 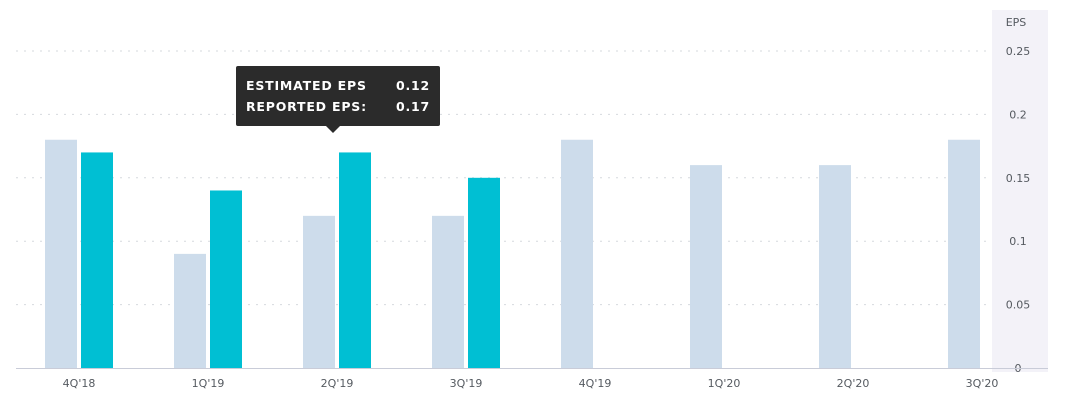 What do you see at coordinates (853, 383) in the screenshot?
I see `x-tick-label: 2Q'20` at bounding box center [853, 383].